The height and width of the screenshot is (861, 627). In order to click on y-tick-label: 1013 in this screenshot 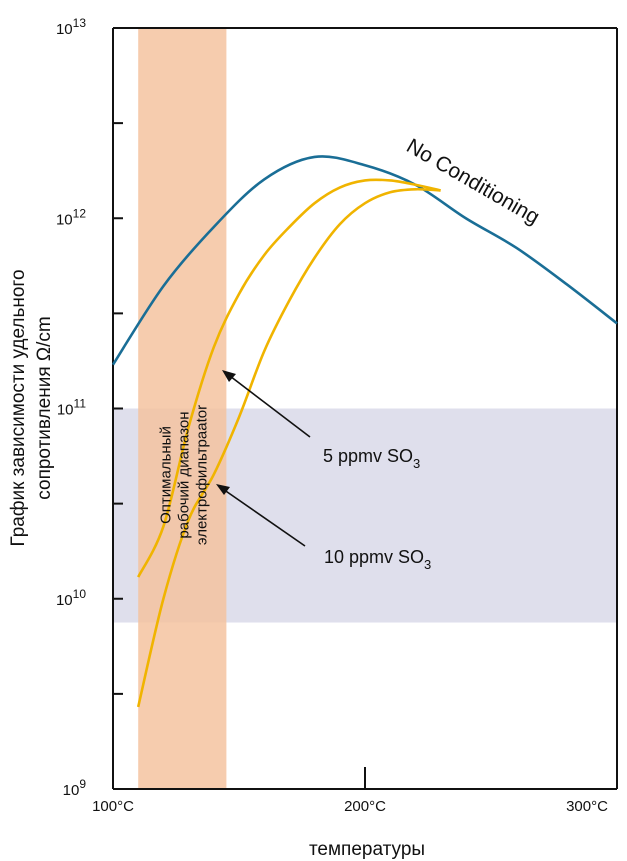, I will do `click(71, 27)`.